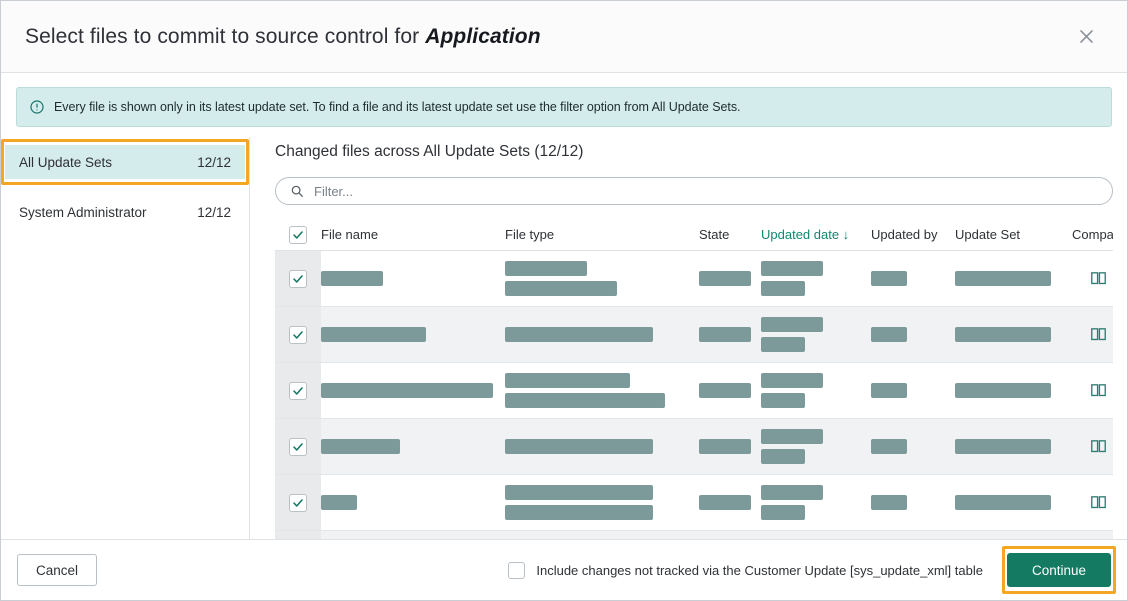 The width and height of the screenshot is (1128, 601). I want to click on column-header-file-type: File type, so click(530, 235).